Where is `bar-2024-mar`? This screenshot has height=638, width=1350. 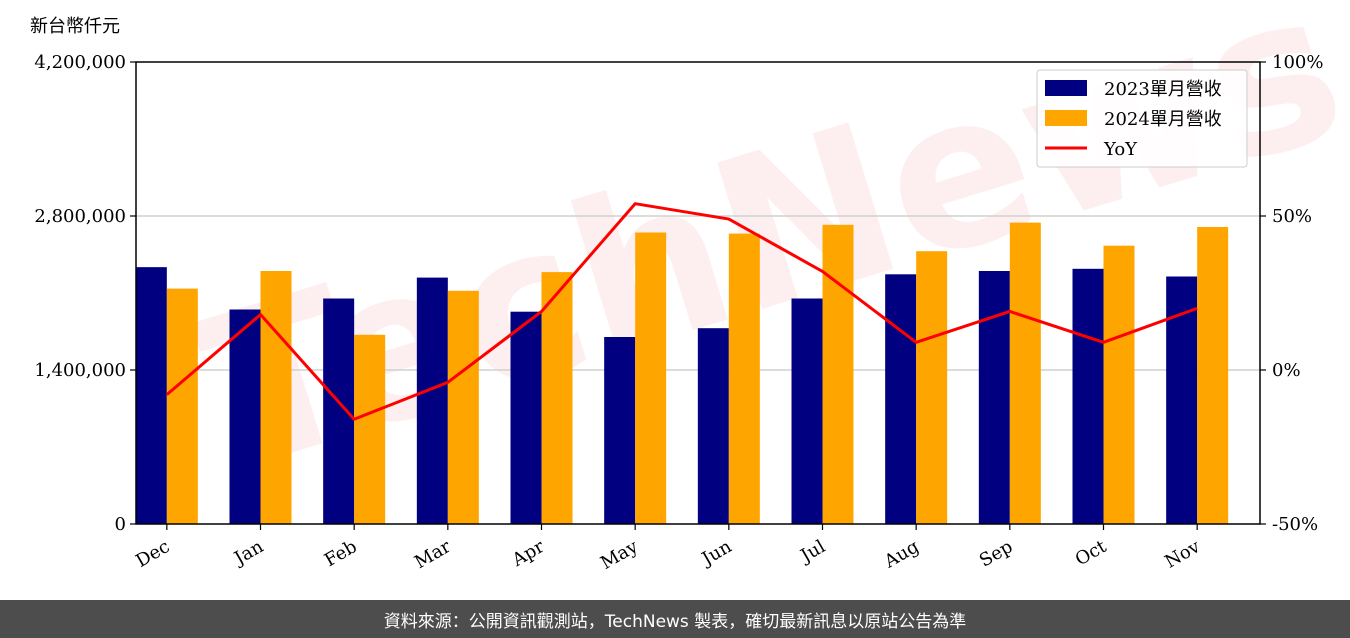 bar-2024-mar is located at coordinates (463, 407).